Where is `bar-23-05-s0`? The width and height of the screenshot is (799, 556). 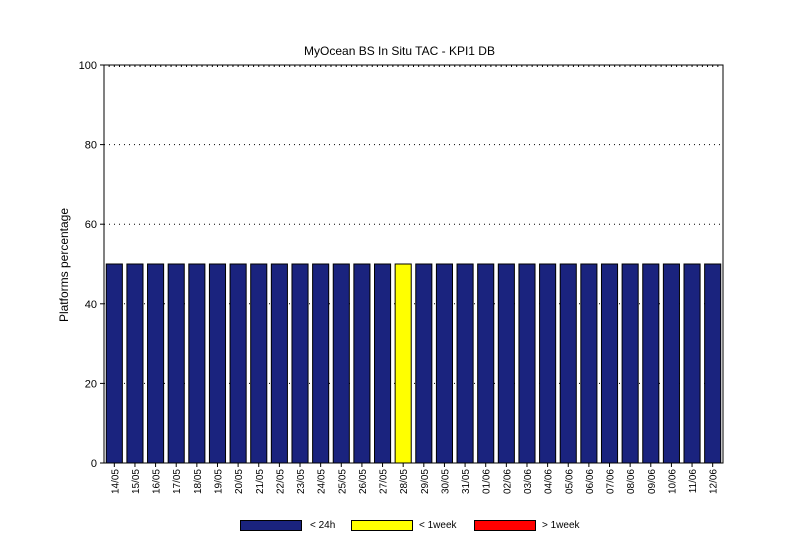 bar-23-05-s0 is located at coordinates (300, 363).